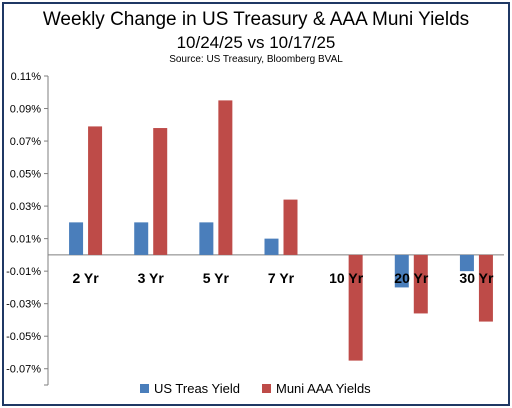 The image size is (512, 408). Describe the element at coordinates (255, 388) in the screenshot. I see `legend: US Treas Yield Muni AAA Yields` at that location.